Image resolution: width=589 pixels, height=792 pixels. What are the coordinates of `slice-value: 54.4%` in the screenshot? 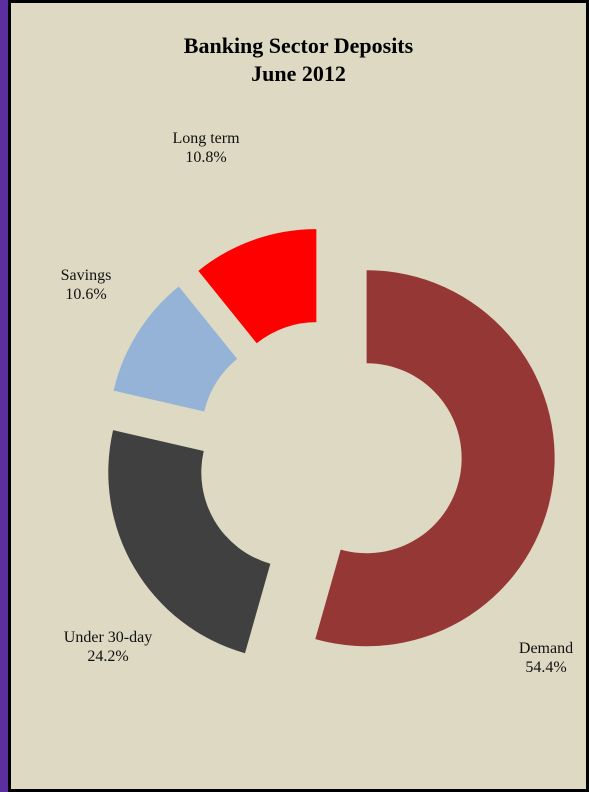 It's located at (546, 667).